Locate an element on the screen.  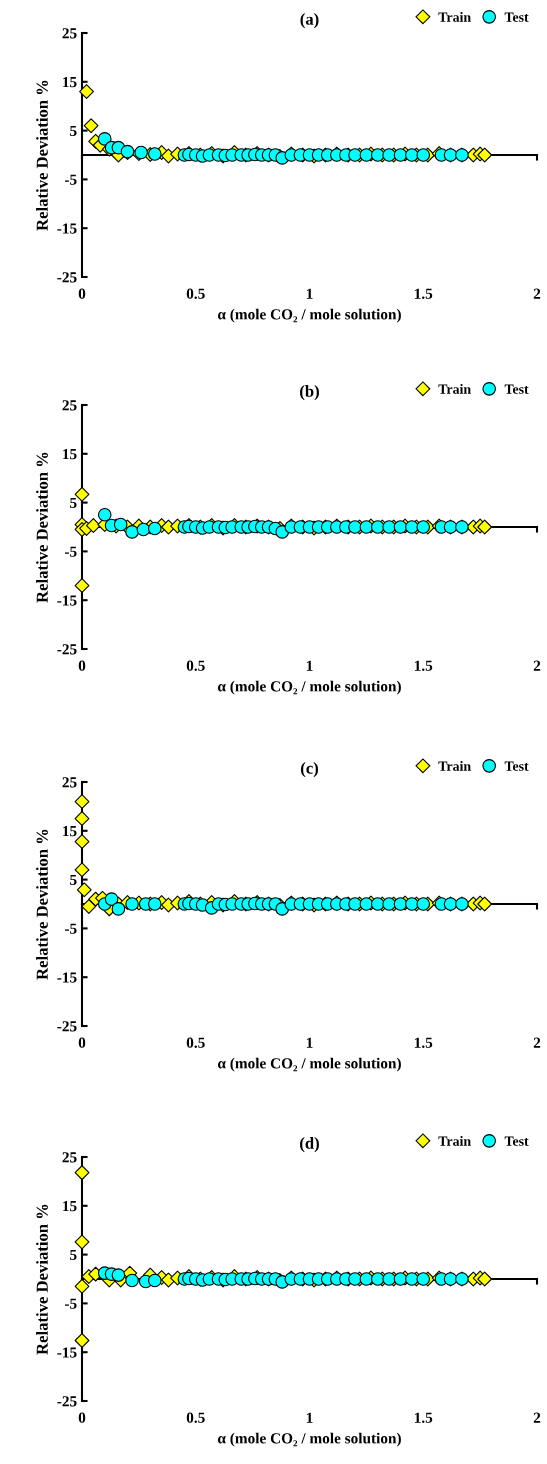
chart-title: (a) is located at coordinates (309, 21).